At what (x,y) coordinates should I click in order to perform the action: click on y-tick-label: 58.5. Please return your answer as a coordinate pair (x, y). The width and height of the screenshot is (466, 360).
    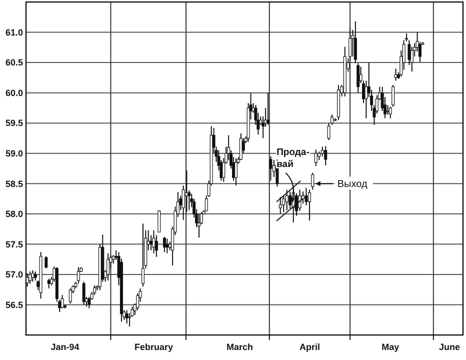
    Looking at the image, I should click on (14, 183).